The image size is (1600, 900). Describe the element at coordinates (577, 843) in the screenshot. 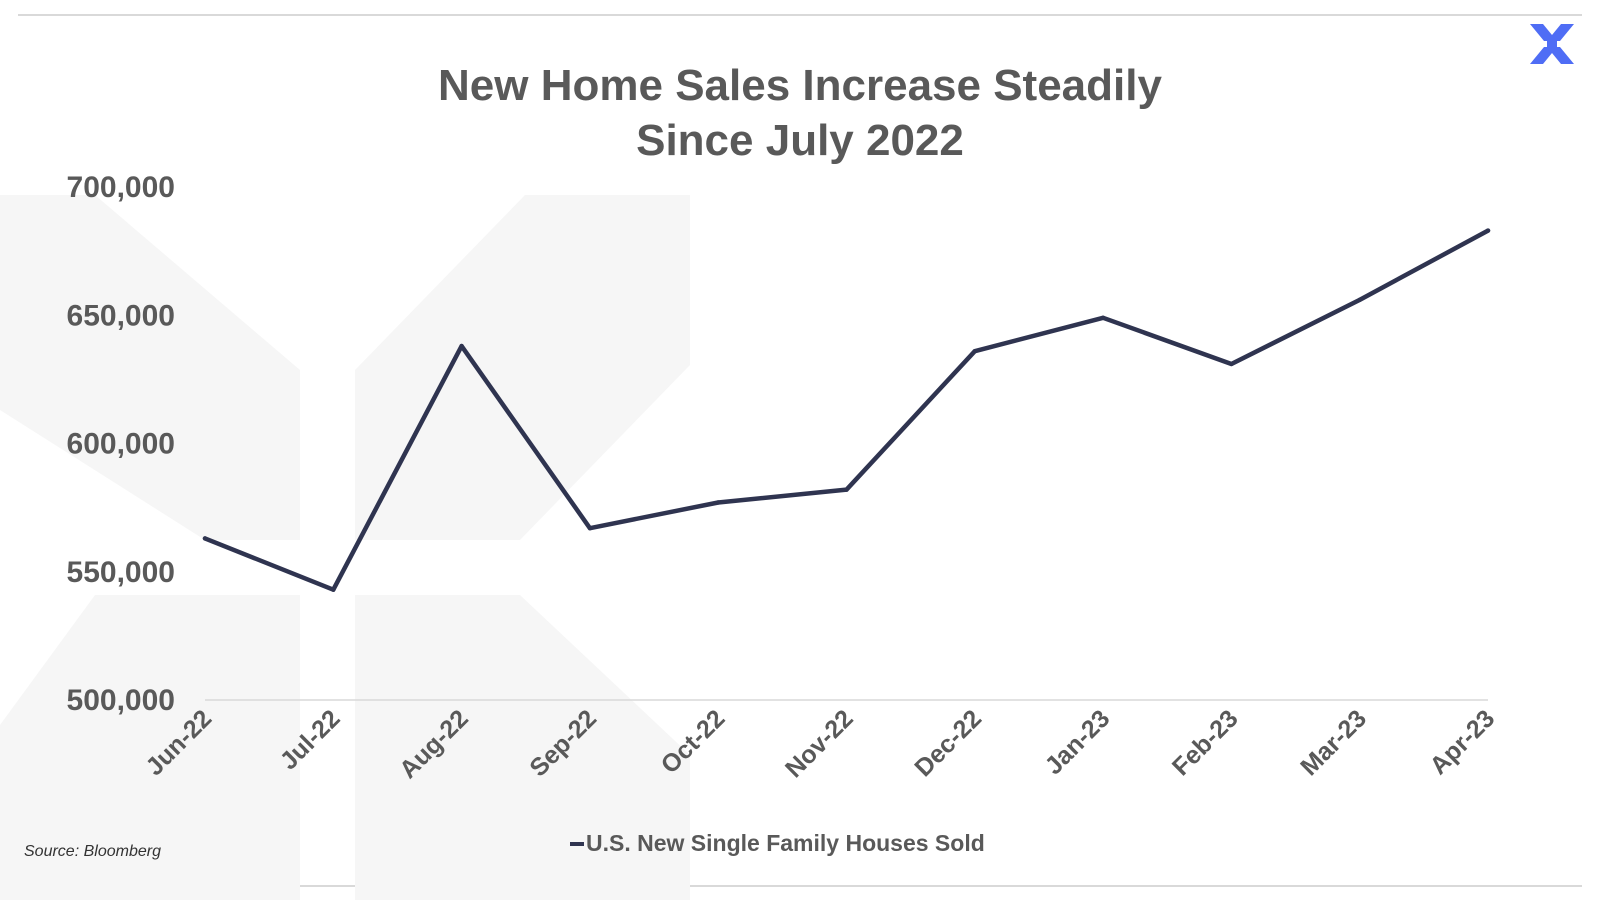

I see `legend-swatch` at that location.